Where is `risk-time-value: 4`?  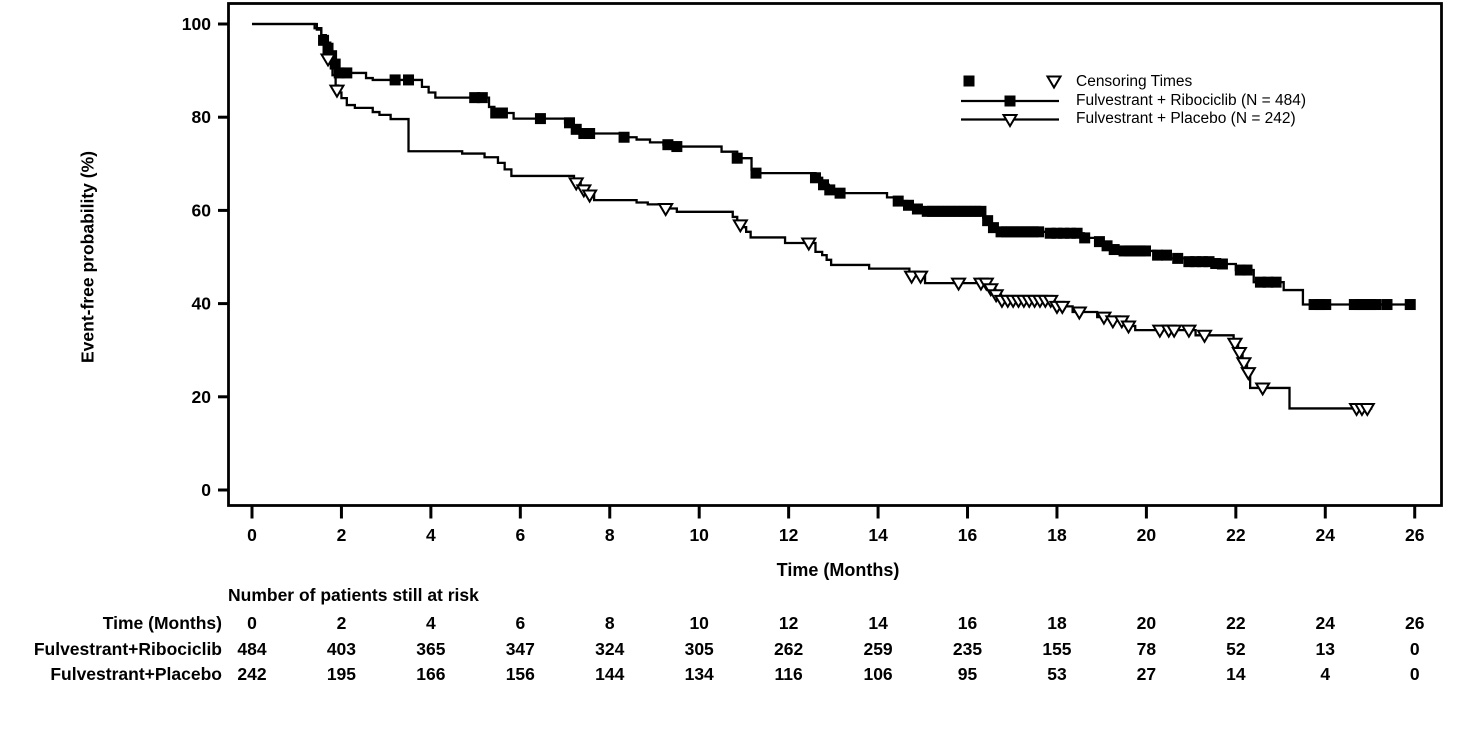
risk-time-value: 4 is located at coordinates (431, 623).